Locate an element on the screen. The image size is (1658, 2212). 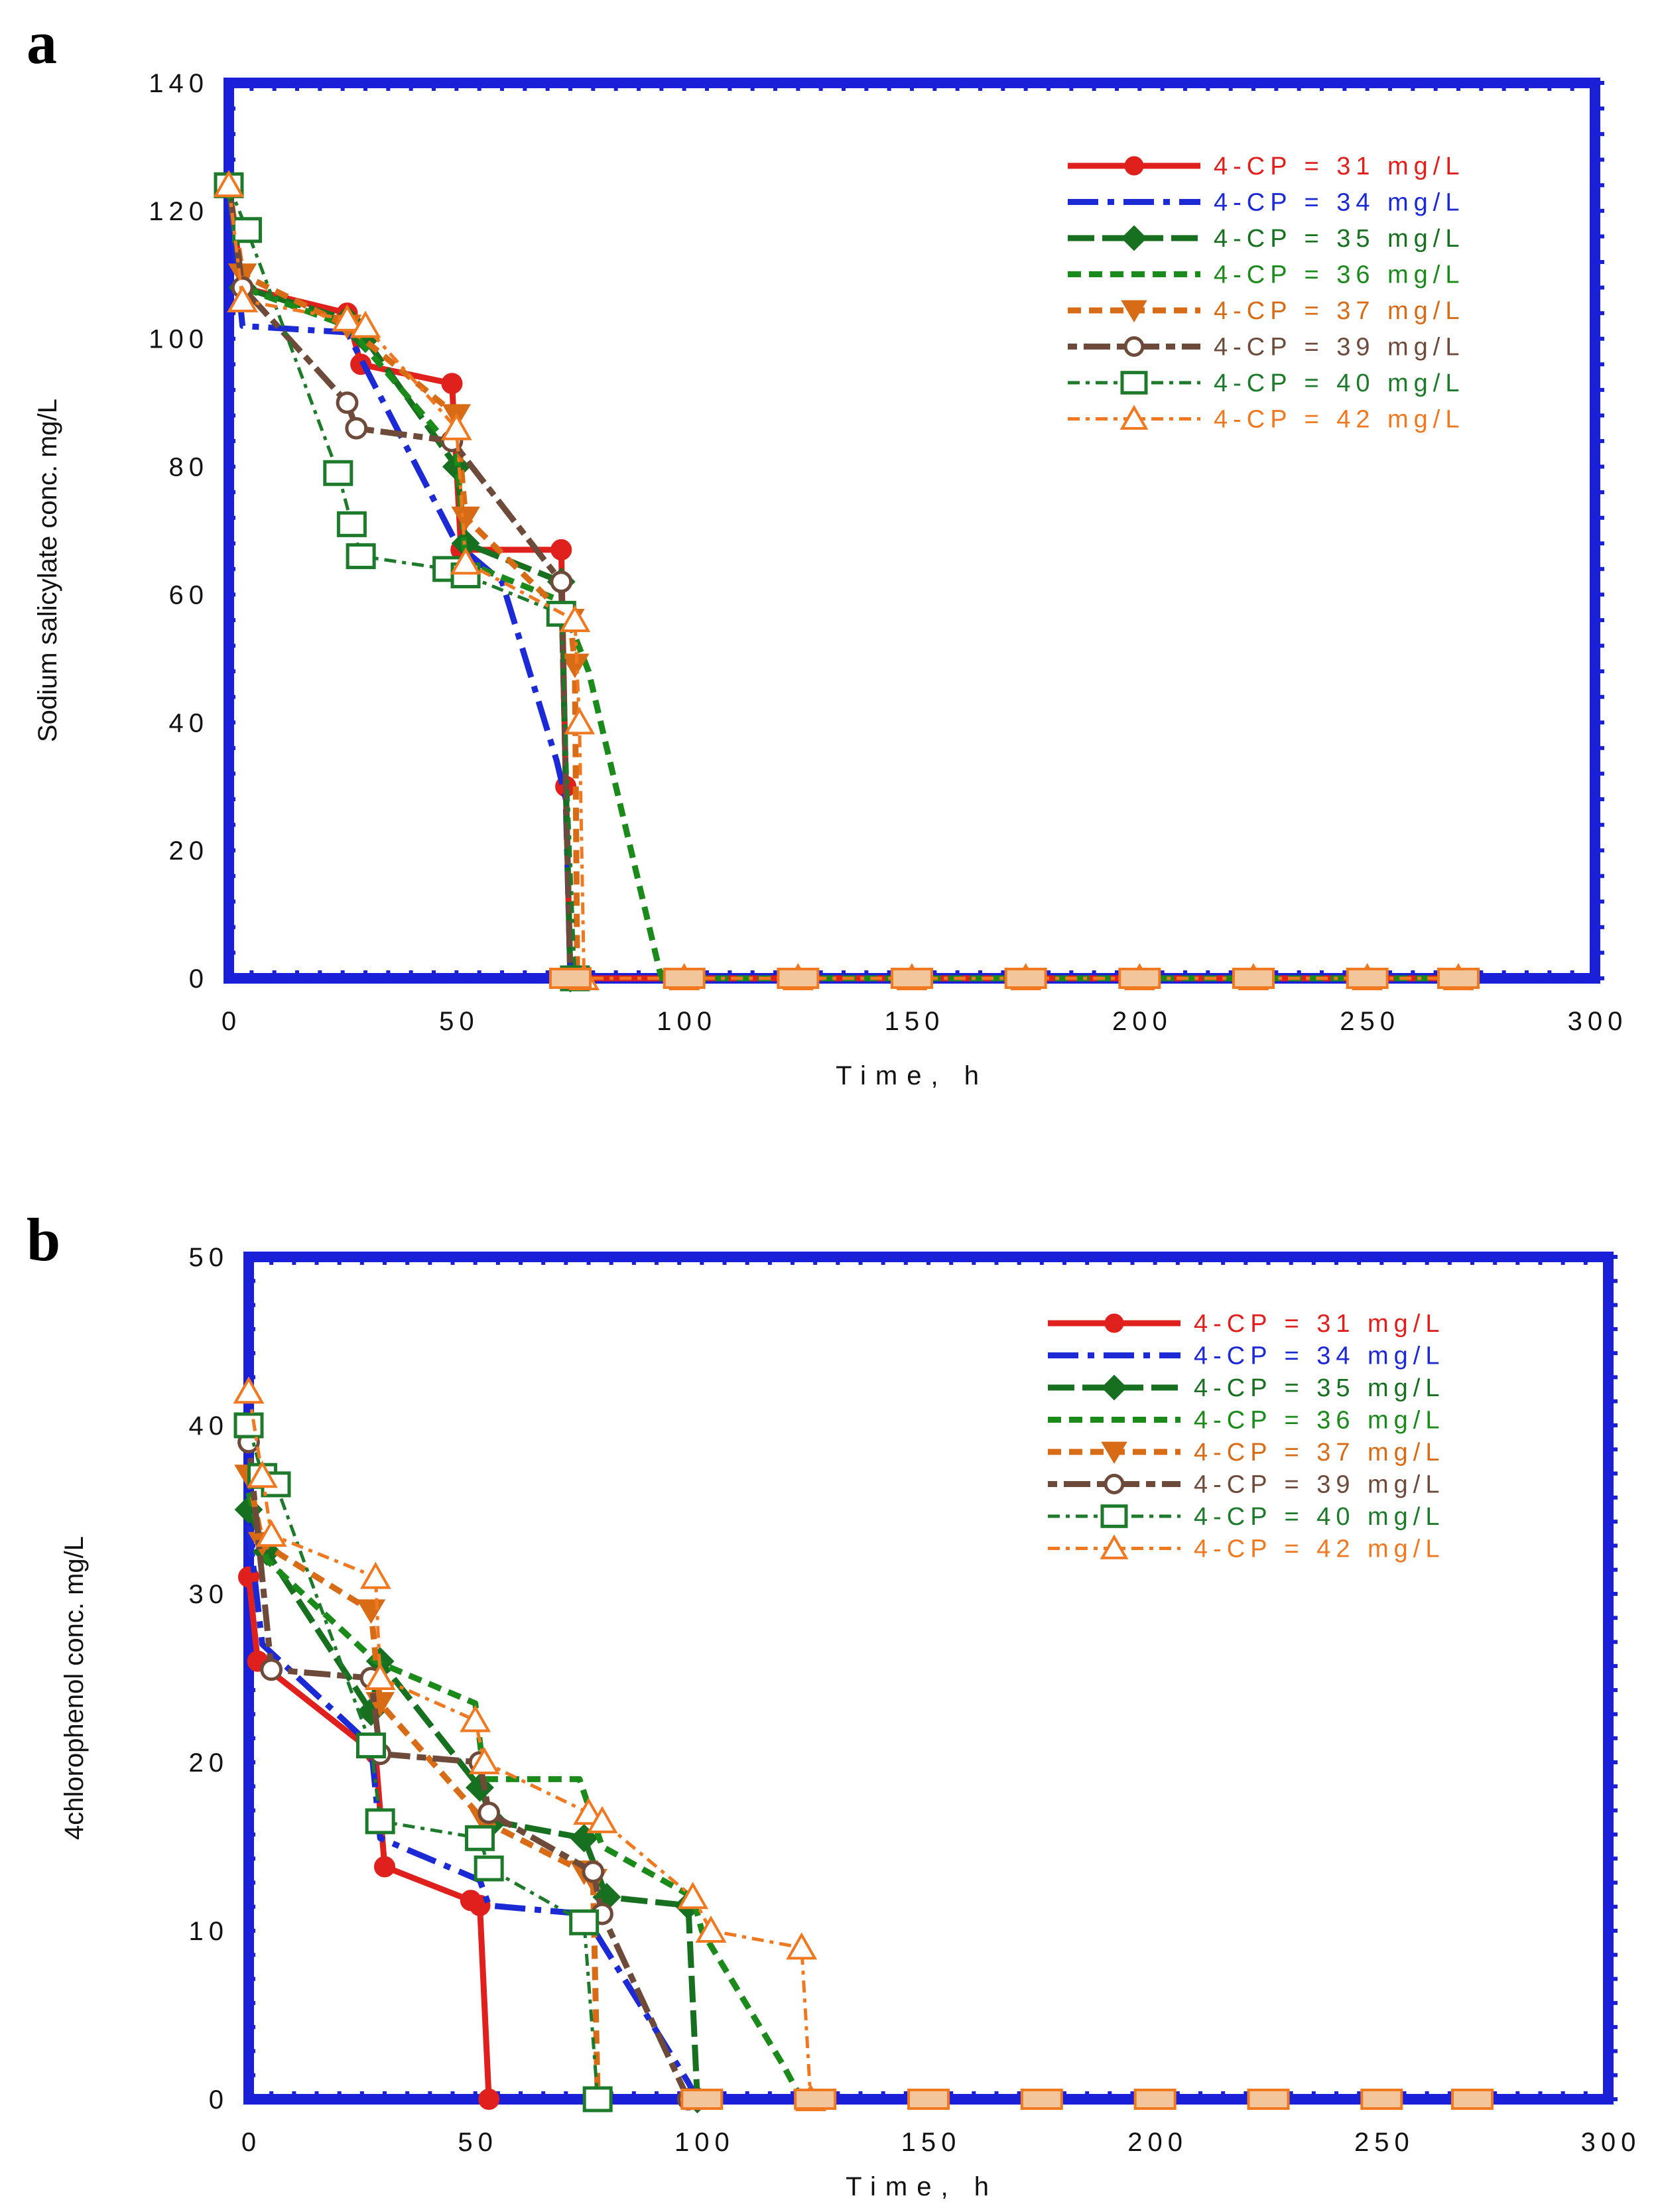
legend-label: 4-CP = 31 mg/L is located at coordinates (1339, 166).